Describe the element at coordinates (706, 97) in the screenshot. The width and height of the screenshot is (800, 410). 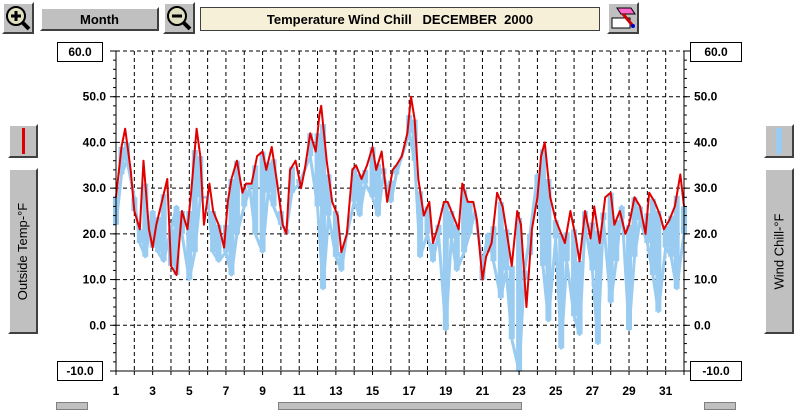
I see `right-y-tick-label: 50.0` at that location.